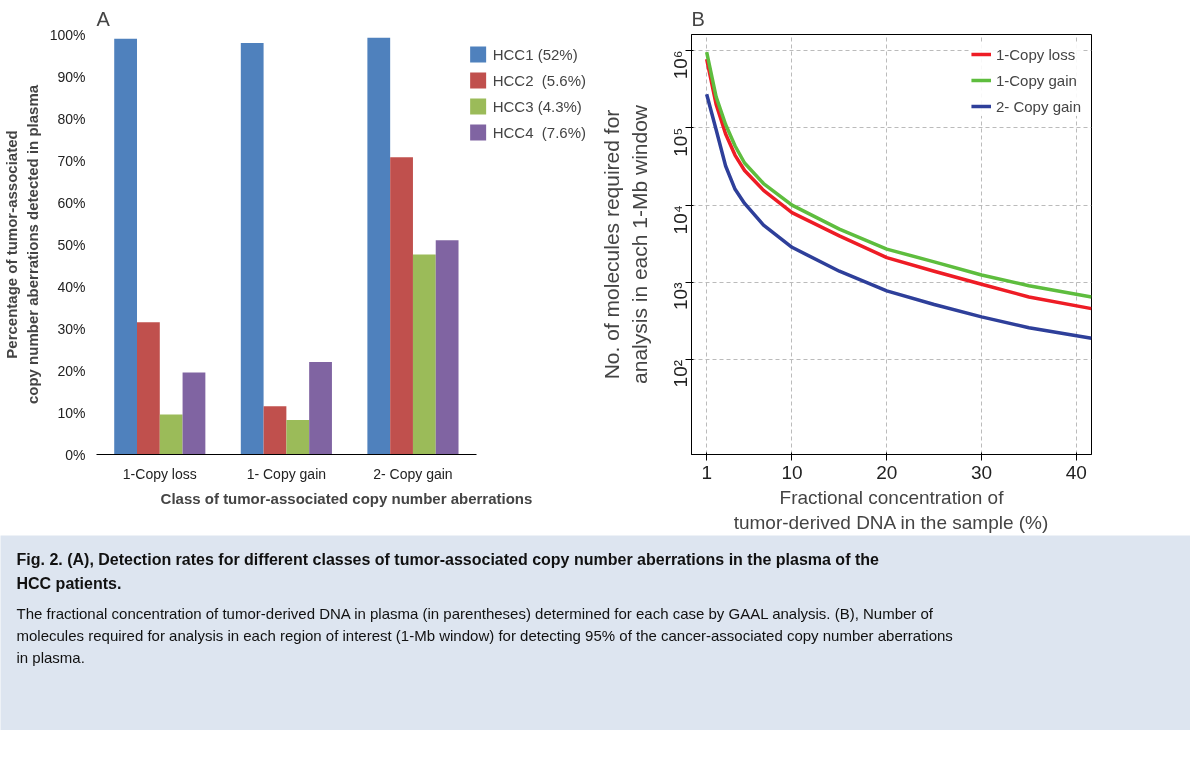  I want to click on chart-title: A, so click(103, 18).